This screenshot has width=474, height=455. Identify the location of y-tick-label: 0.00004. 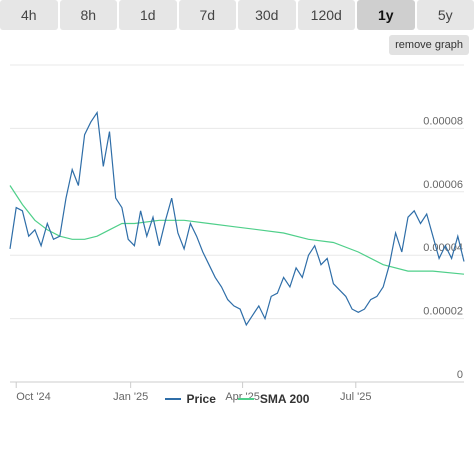
(443, 248).